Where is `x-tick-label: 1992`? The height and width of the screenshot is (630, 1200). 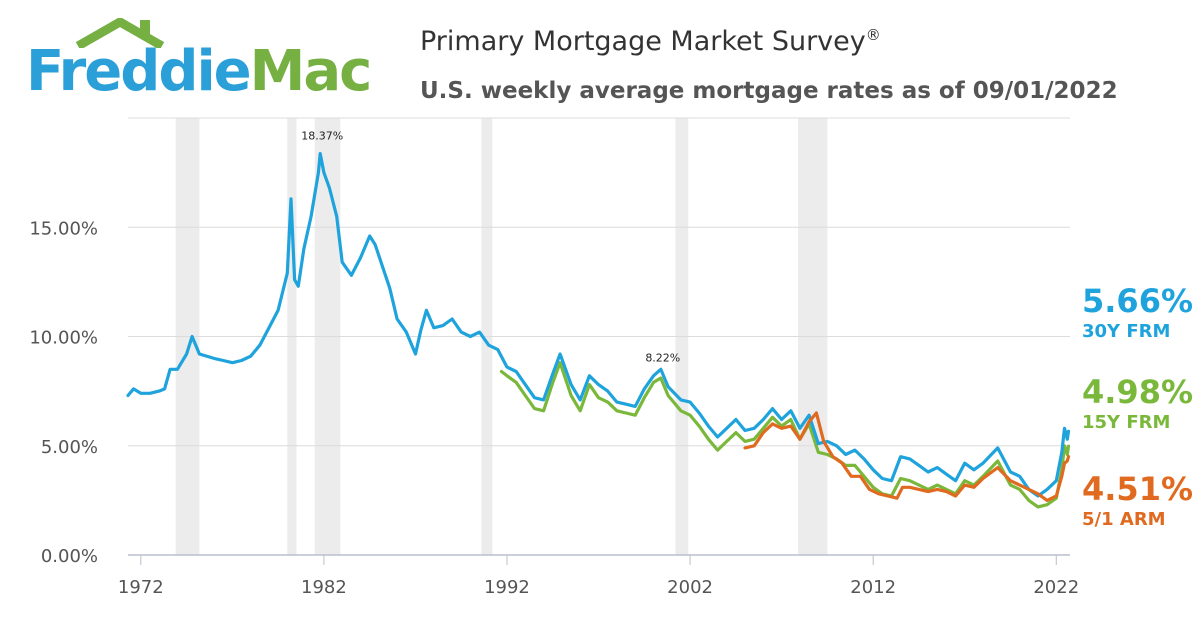 x-tick-label: 1992 is located at coordinates (507, 587).